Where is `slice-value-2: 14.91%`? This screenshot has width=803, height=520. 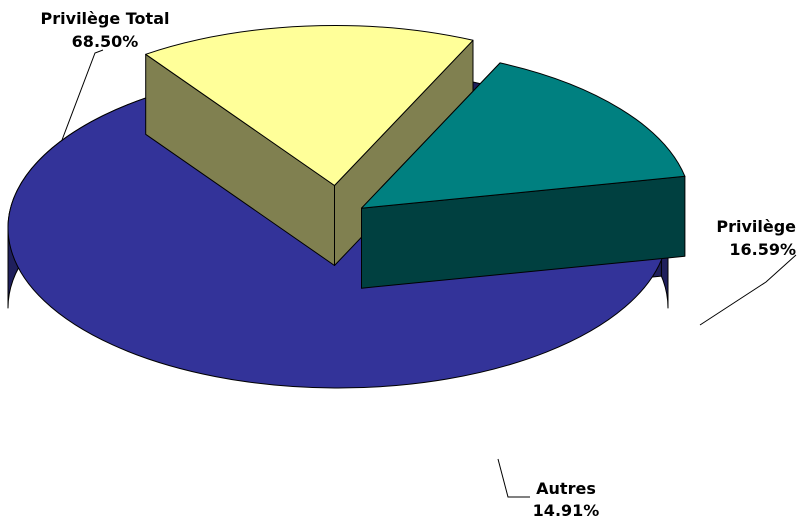
slice-value-2: 14.91% is located at coordinates (566, 510).